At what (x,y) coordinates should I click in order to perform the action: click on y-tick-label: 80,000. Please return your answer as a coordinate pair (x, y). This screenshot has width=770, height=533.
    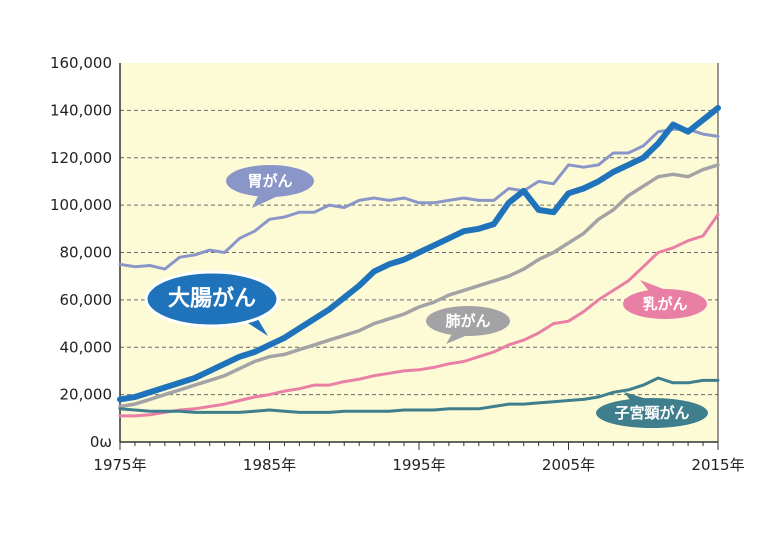
    Looking at the image, I should click on (86, 253).